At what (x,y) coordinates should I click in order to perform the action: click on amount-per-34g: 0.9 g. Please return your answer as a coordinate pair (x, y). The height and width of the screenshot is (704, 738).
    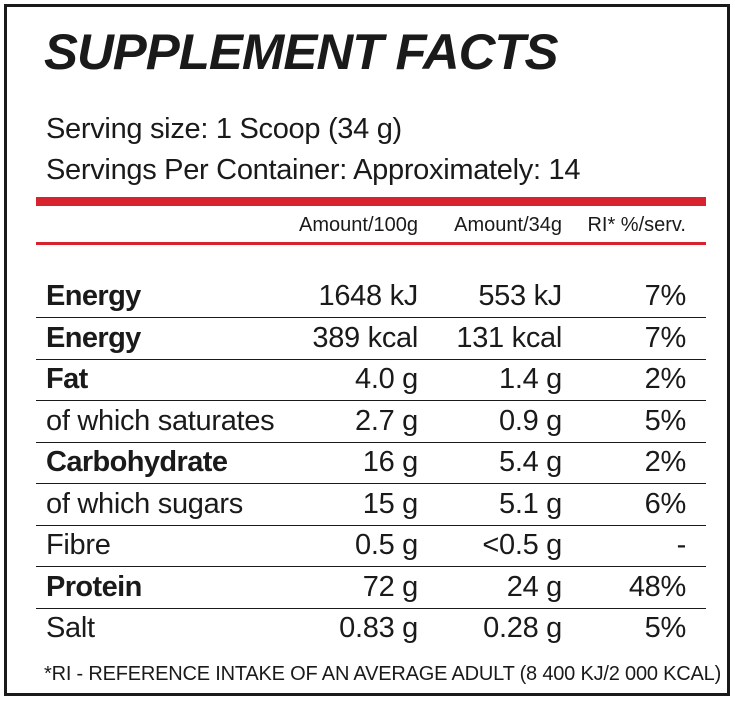
    Looking at the image, I should click on (530, 420).